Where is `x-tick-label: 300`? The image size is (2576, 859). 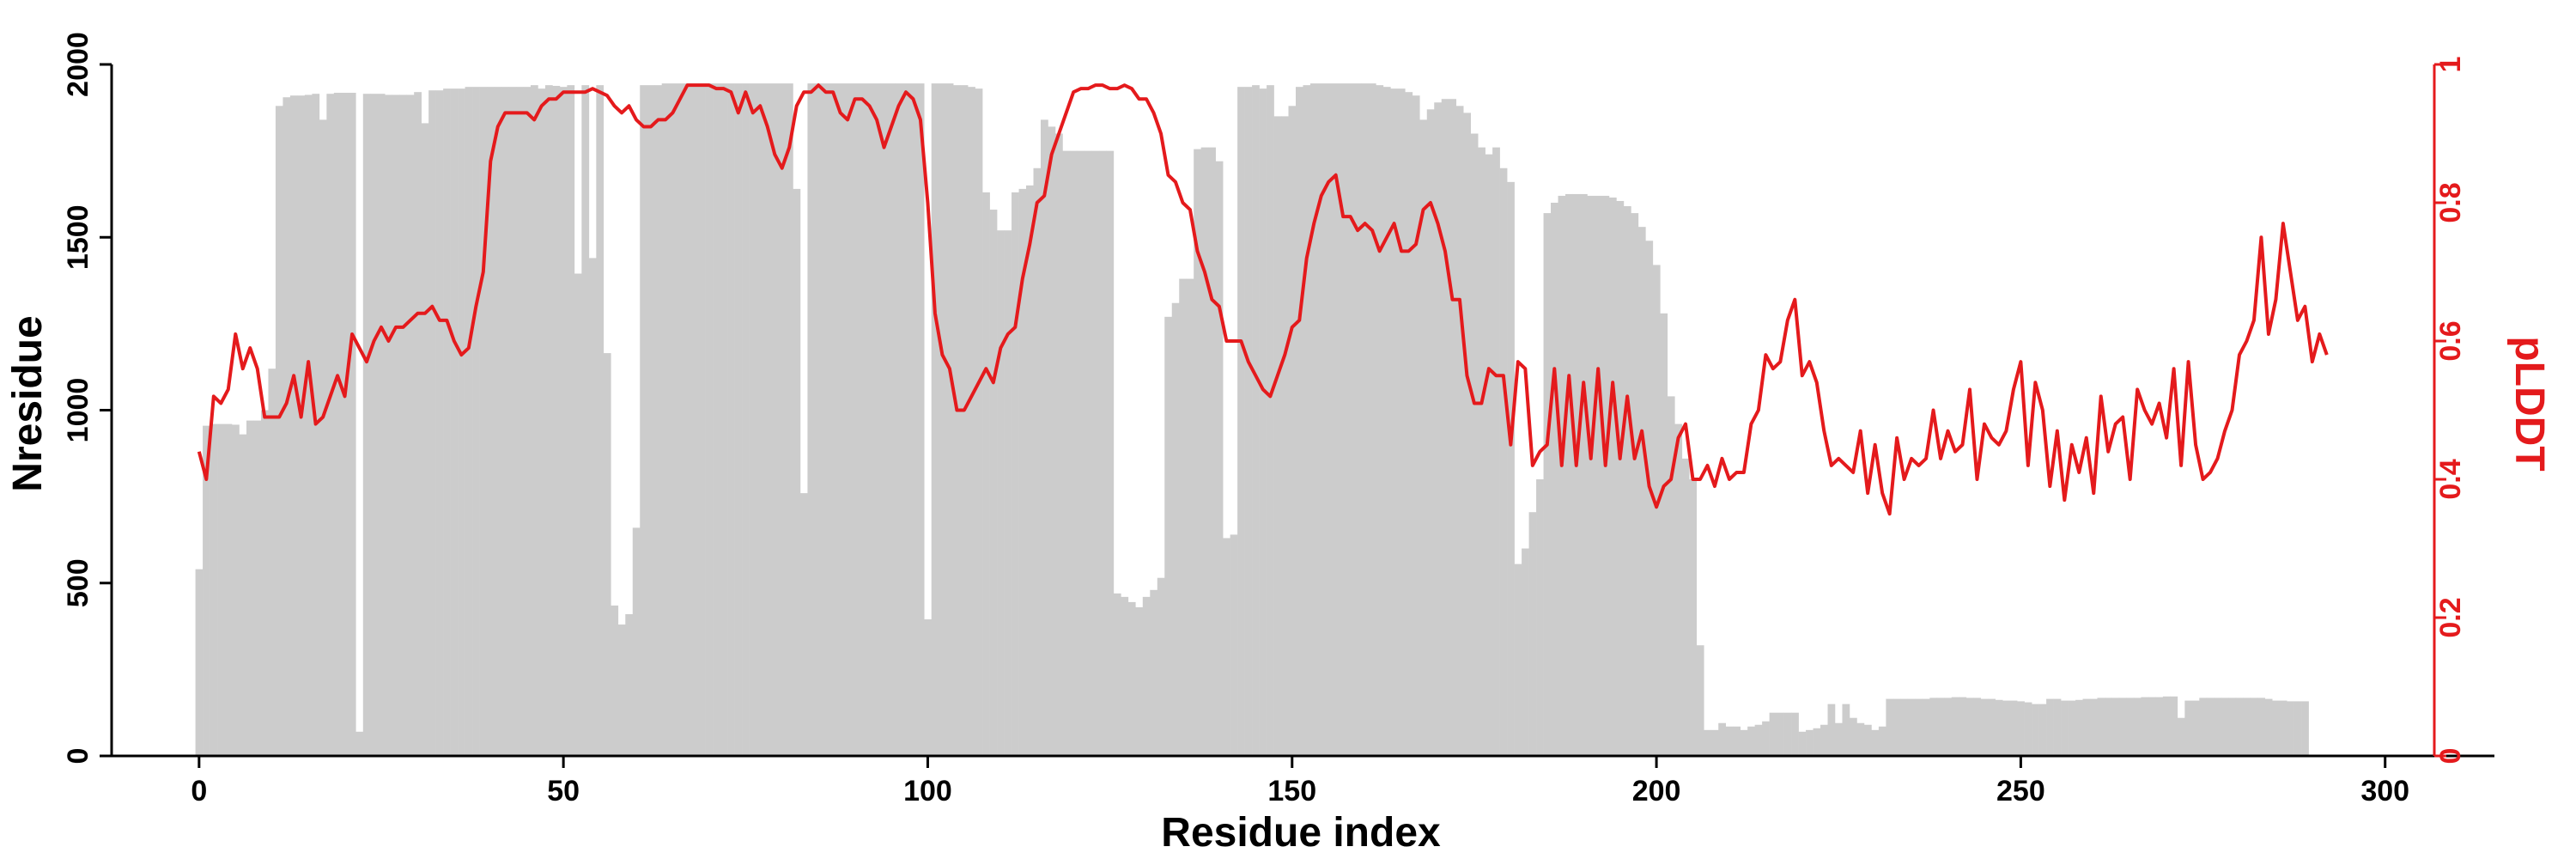 x-tick-label: 300 is located at coordinates (2384, 791).